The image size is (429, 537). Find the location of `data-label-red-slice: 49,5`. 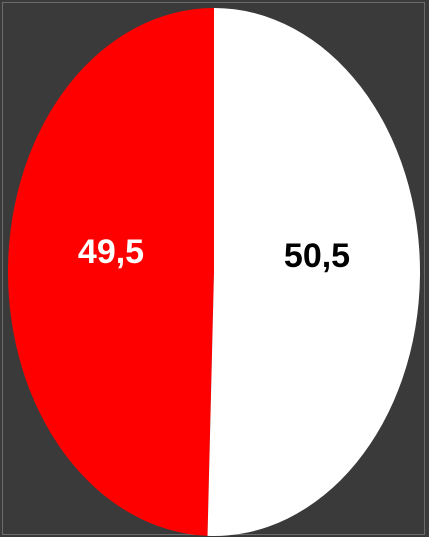

data-label-red-slice: 49,5 is located at coordinates (111, 252).